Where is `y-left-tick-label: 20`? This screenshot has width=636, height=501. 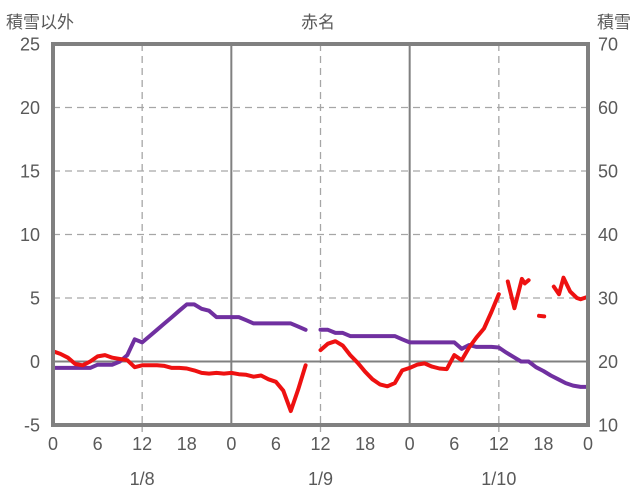
y-left-tick-label: 20 is located at coordinates (30, 108).